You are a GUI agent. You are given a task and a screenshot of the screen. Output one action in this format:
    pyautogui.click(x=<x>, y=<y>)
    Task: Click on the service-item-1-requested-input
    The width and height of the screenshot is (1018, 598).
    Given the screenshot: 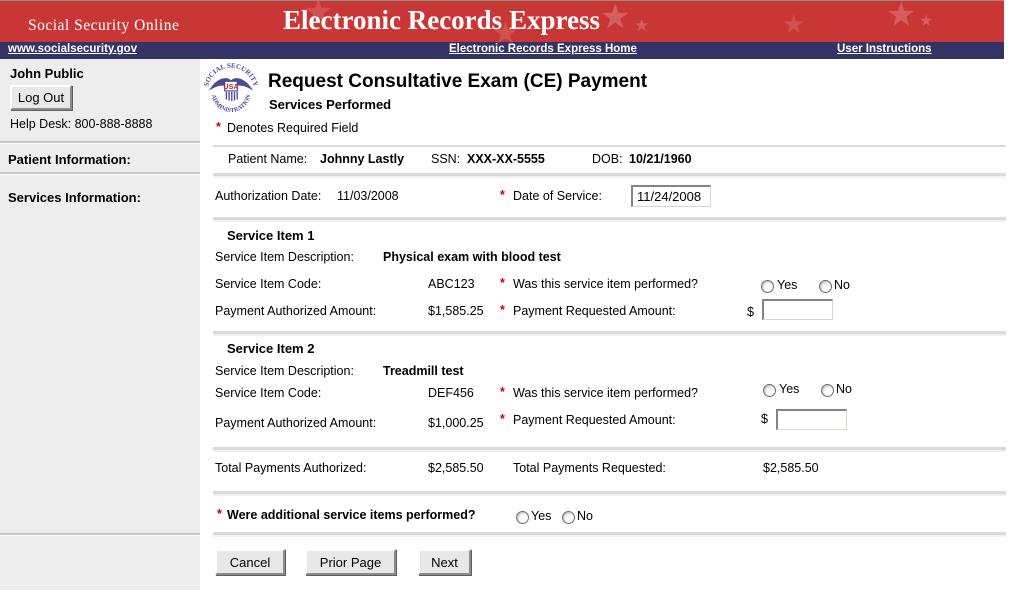 What is the action you would take?
    pyautogui.click(x=797, y=309)
    